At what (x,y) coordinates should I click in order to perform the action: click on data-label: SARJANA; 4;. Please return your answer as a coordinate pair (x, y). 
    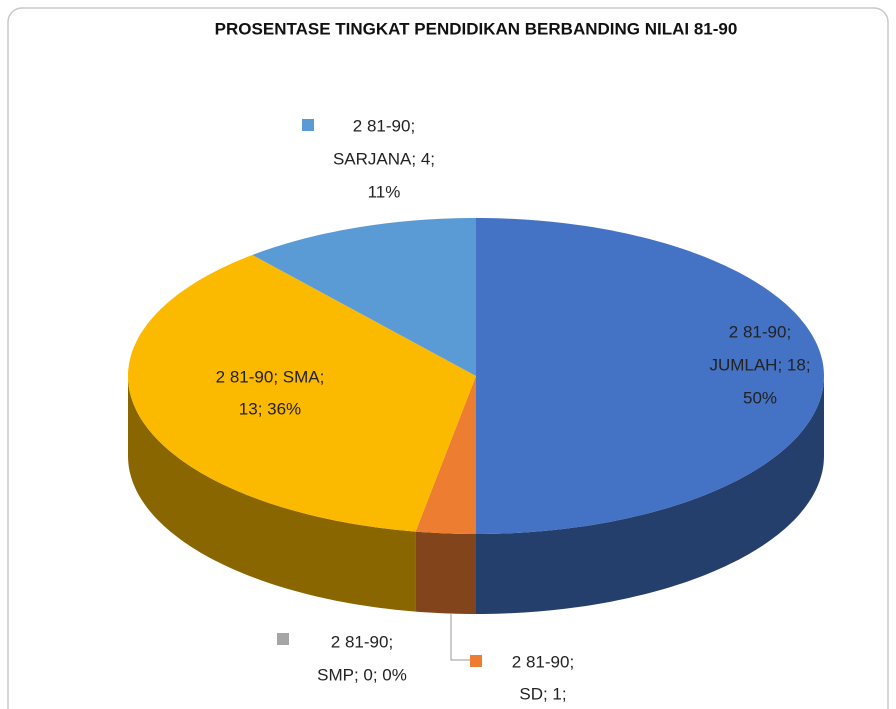
    Looking at the image, I should click on (384, 158).